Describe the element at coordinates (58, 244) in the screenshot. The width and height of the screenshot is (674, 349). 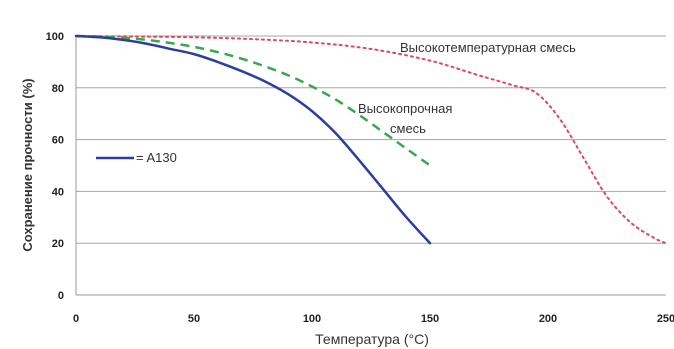
I see `y-tick-20: 20` at that location.